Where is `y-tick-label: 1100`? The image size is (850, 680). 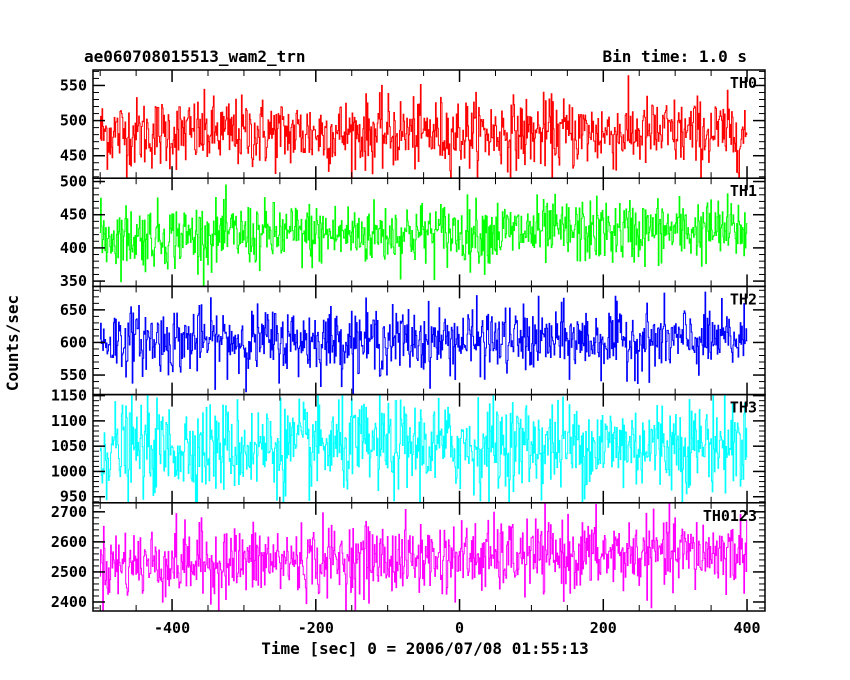 y-tick-label: 1100 is located at coordinates (69, 421).